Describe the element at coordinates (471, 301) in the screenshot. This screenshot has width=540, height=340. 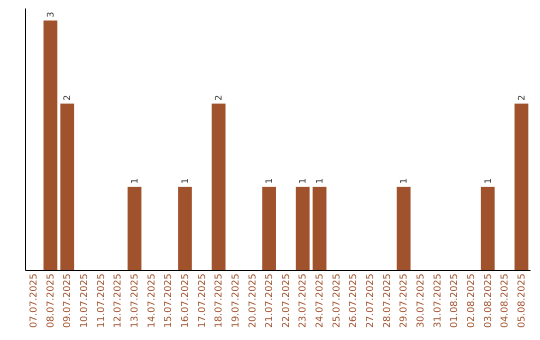
I see `x-tick-label: 02.08.2025` at that location.